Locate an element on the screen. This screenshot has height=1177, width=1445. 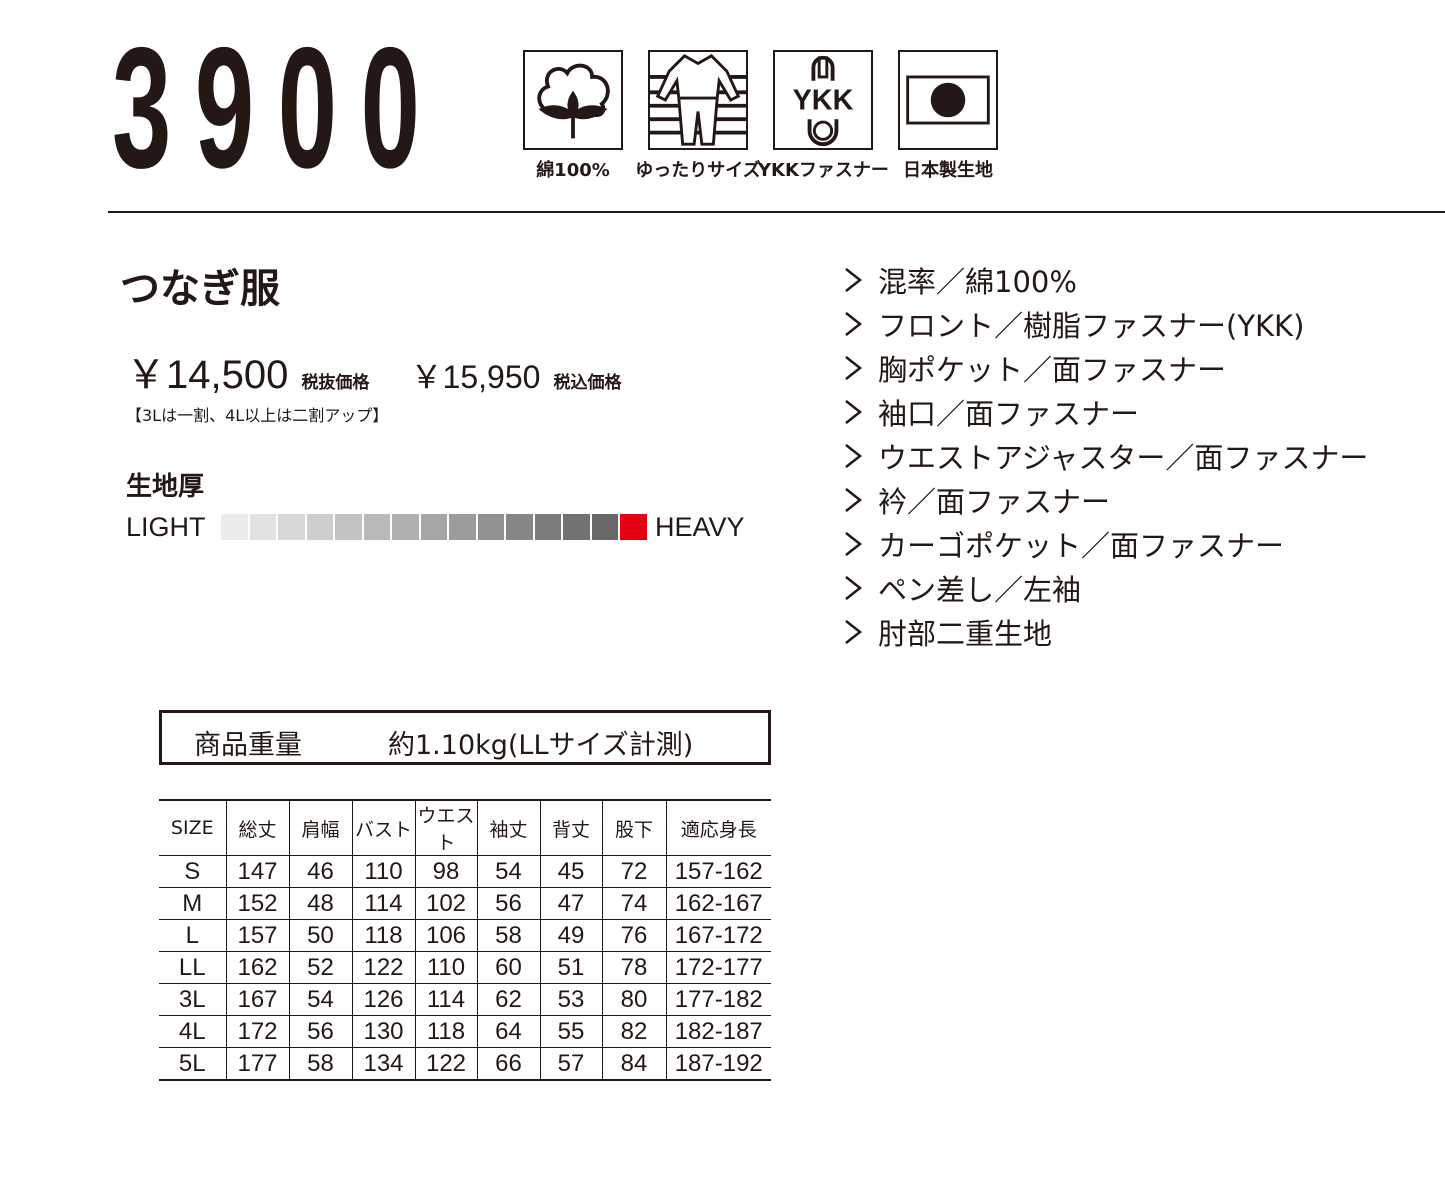
table-cell: 182-187 is located at coordinates (718, 1031).